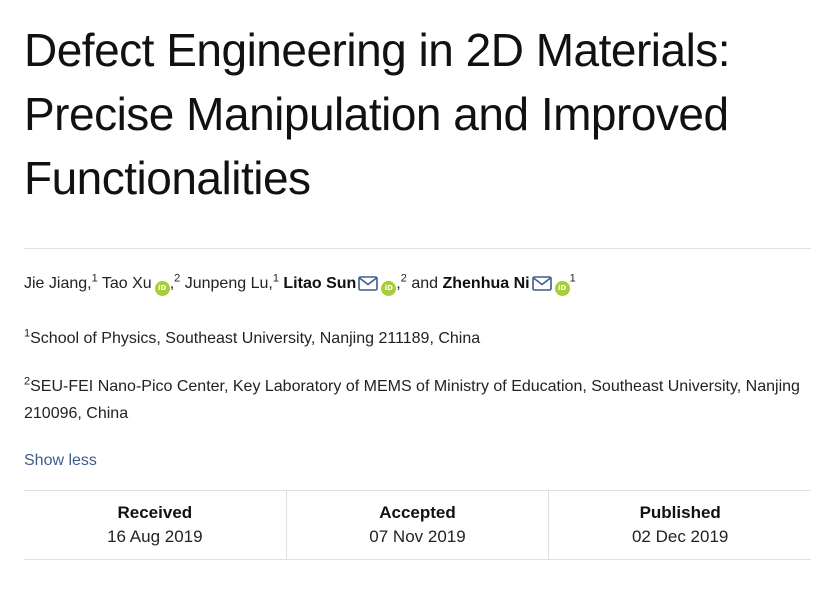 The height and width of the screenshot is (589, 840). I want to click on author-tao-xu: Tao Xu iD ,2, so click(141, 284).